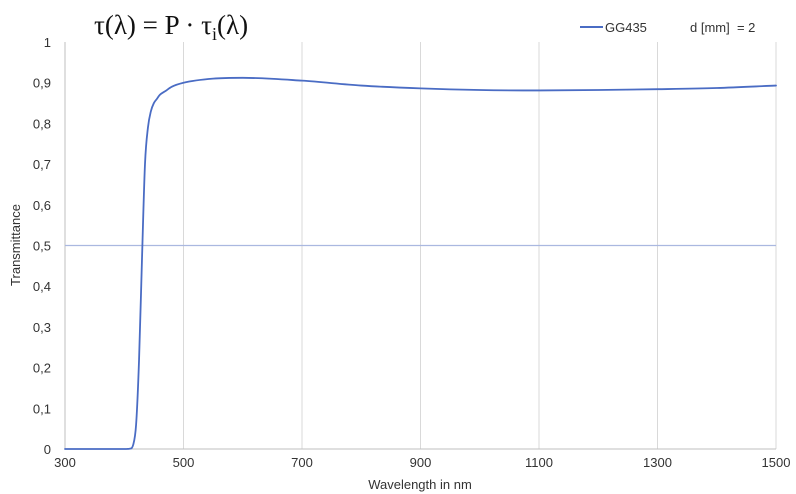 The image size is (796, 494). Describe the element at coordinates (626, 27) in the screenshot. I see `legend-label-gg435: GG435` at that location.